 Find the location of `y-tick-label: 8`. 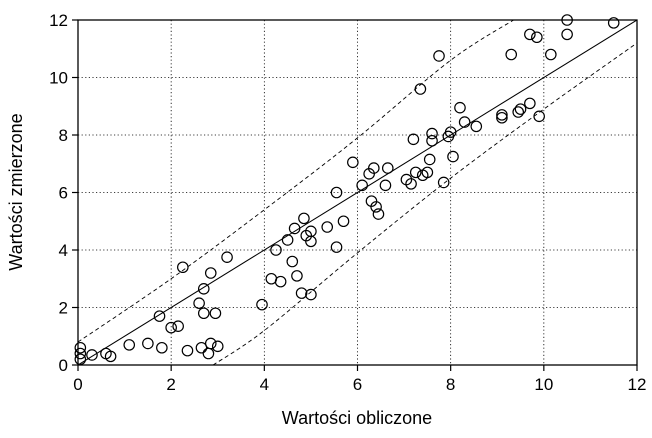

y-tick-label: 8 is located at coordinates (63, 135).